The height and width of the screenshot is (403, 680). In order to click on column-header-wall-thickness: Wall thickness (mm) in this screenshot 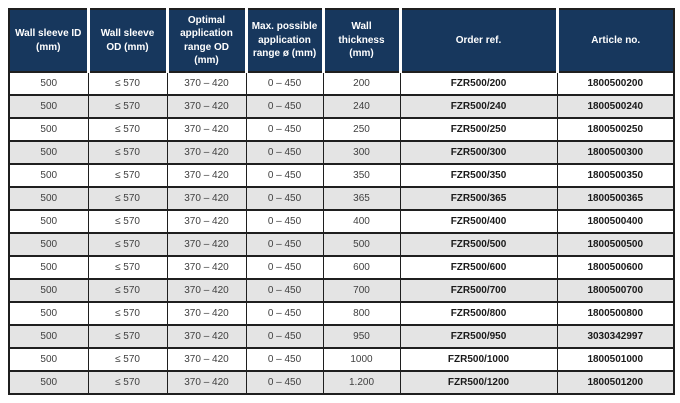, I will do `click(362, 41)`.